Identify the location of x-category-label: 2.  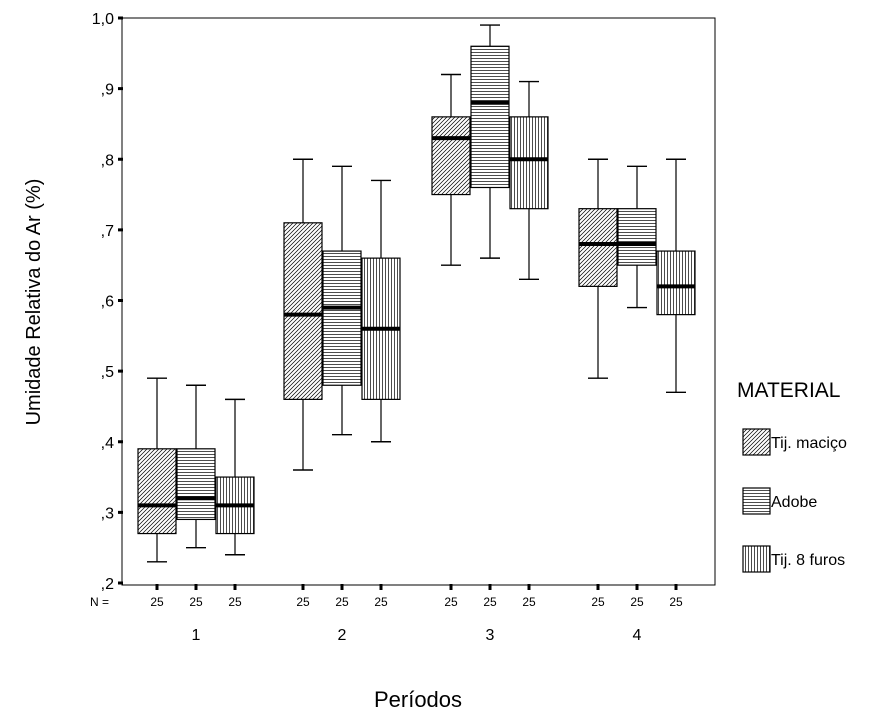
(342, 635).